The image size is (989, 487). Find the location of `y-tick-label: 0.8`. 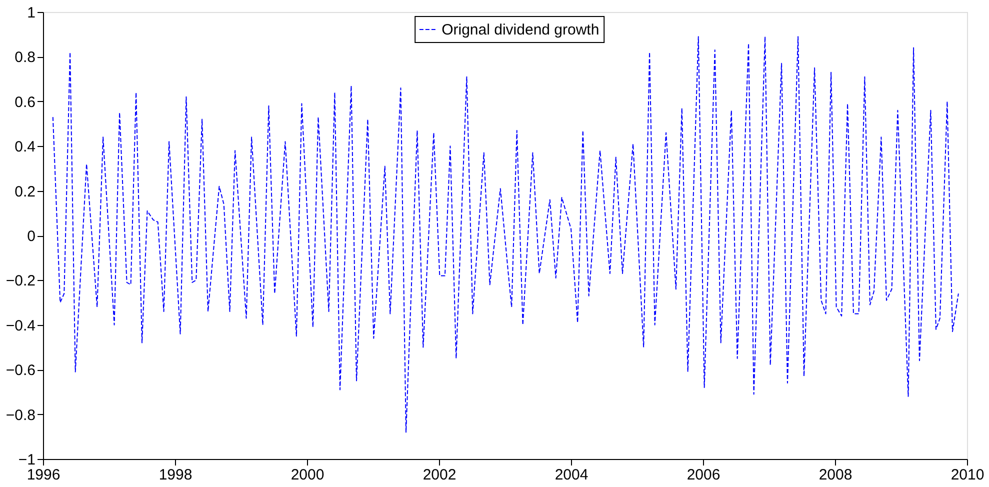

y-tick-label: 0.8 is located at coordinates (25, 57).